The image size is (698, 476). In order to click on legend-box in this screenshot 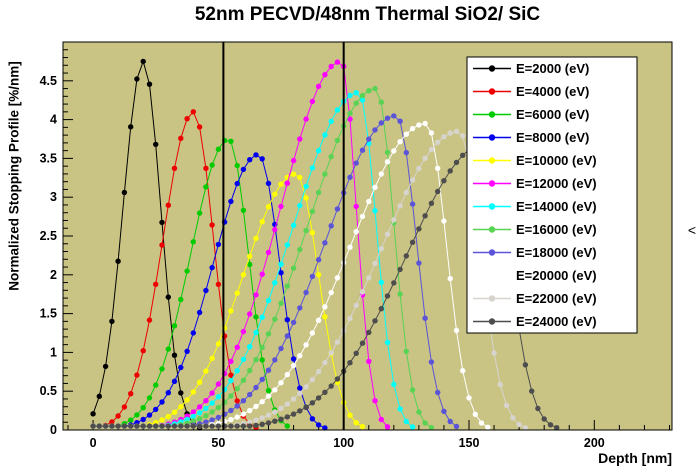, I will do `click(552, 195)`.